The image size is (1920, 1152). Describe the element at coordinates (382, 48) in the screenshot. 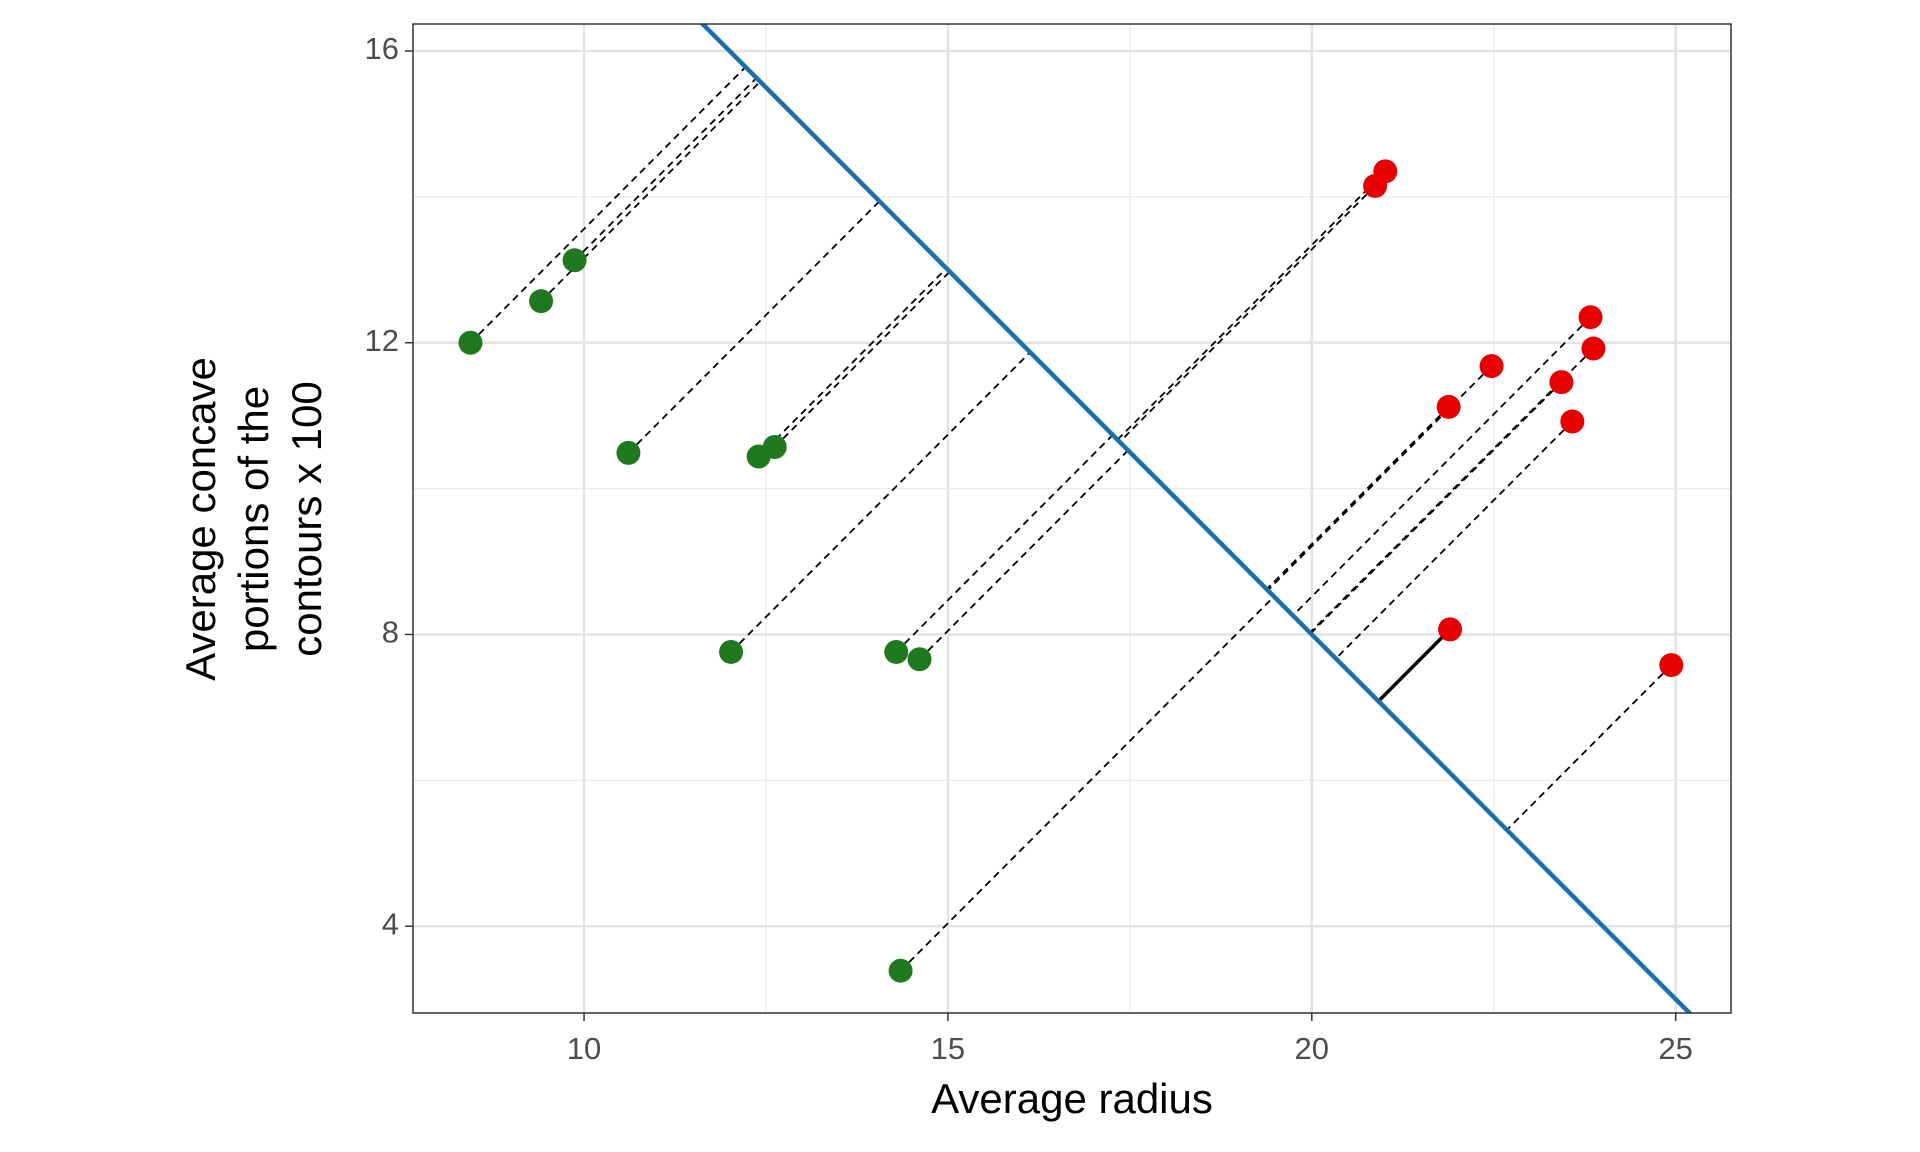

I see `y-tick-label: 16` at that location.